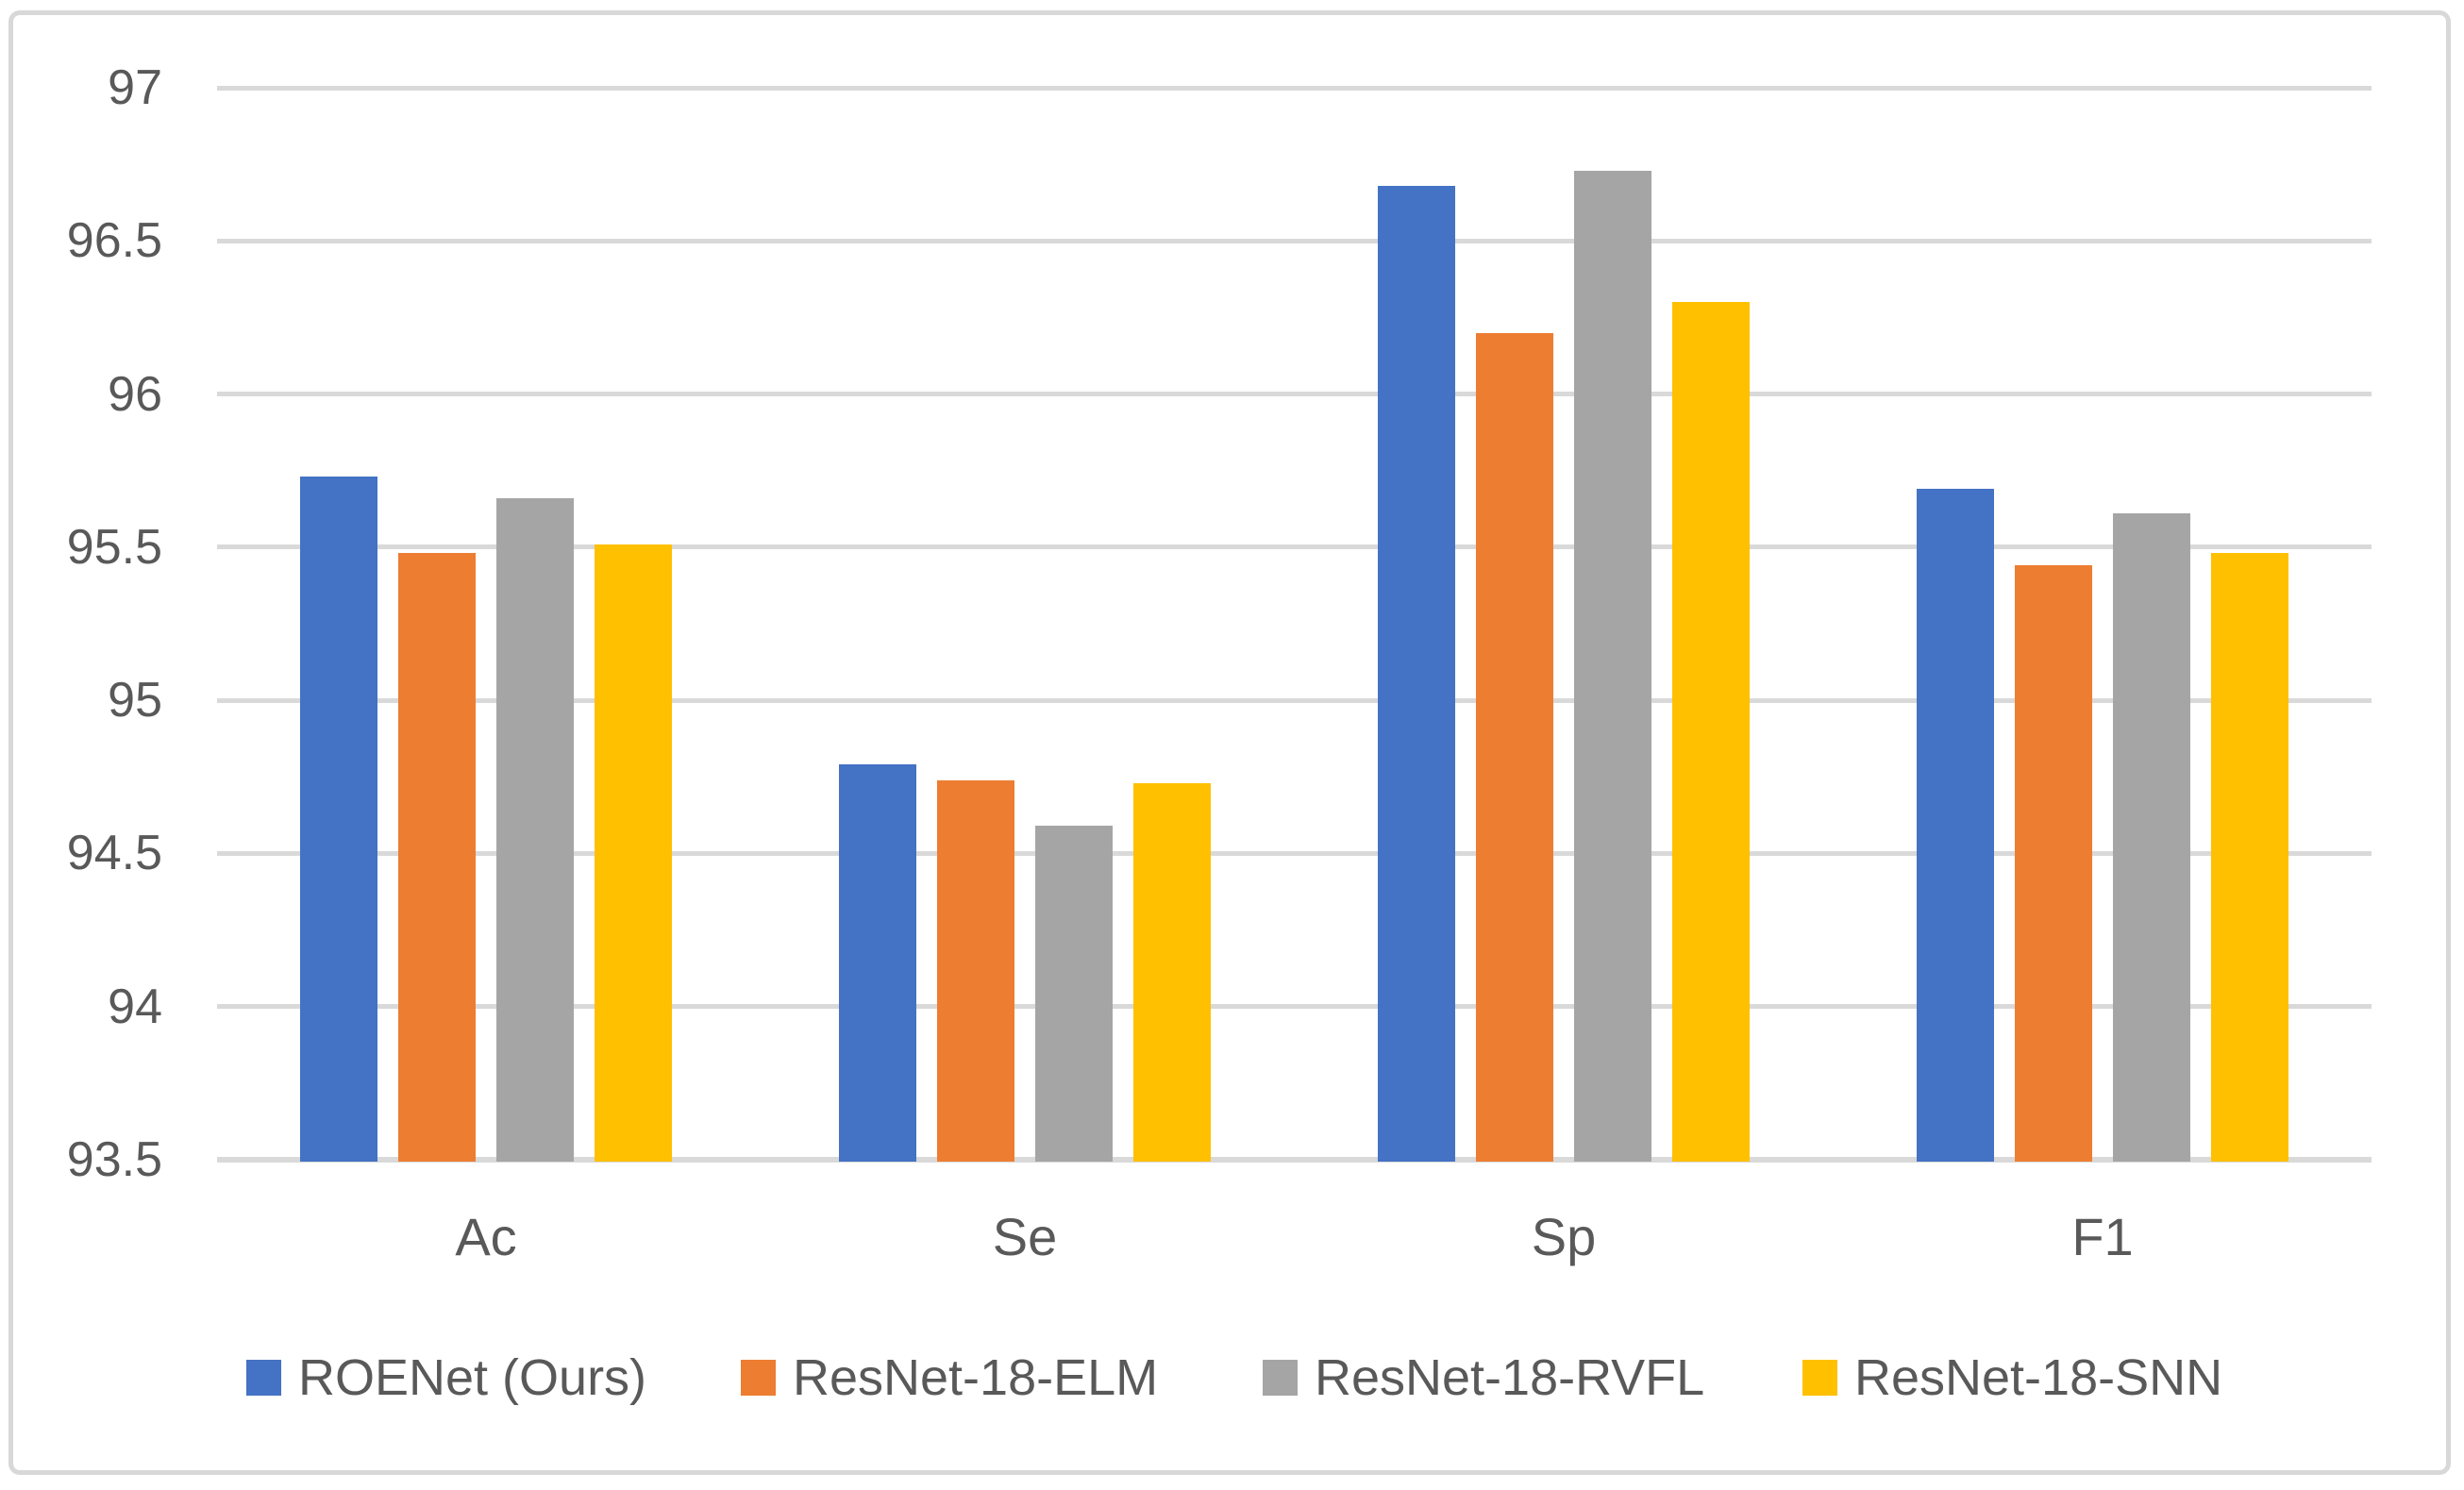 Image resolution: width=2464 pixels, height=1490 pixels. I want to click on legend-item-resnet-18-rvfl: ResNet-18-RVFL, so click(1483, 1377).